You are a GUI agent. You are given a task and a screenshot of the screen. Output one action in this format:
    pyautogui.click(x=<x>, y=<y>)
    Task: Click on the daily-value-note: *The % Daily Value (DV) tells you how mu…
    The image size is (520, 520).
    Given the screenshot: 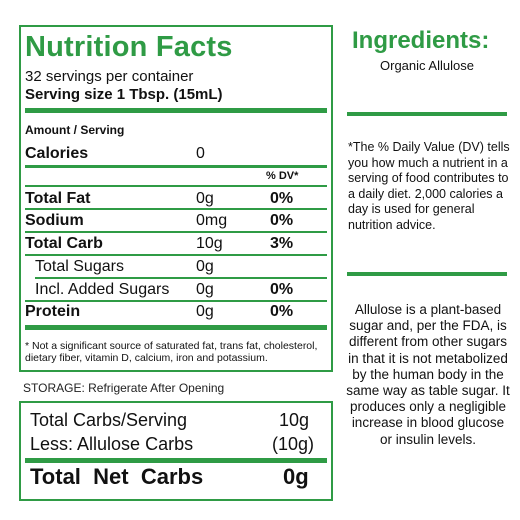 What is the action you would take?
    pyautogui.click(x=429, y=186)
    